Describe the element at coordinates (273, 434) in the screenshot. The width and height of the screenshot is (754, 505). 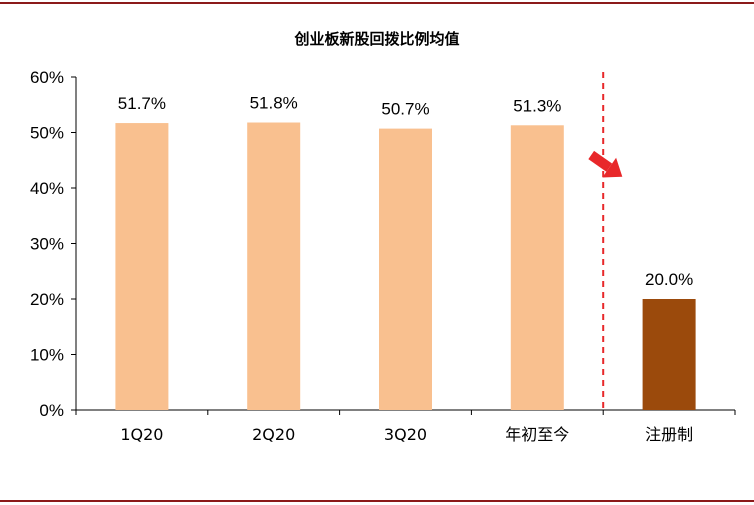
I see `category-label: 2Q20` at that location.